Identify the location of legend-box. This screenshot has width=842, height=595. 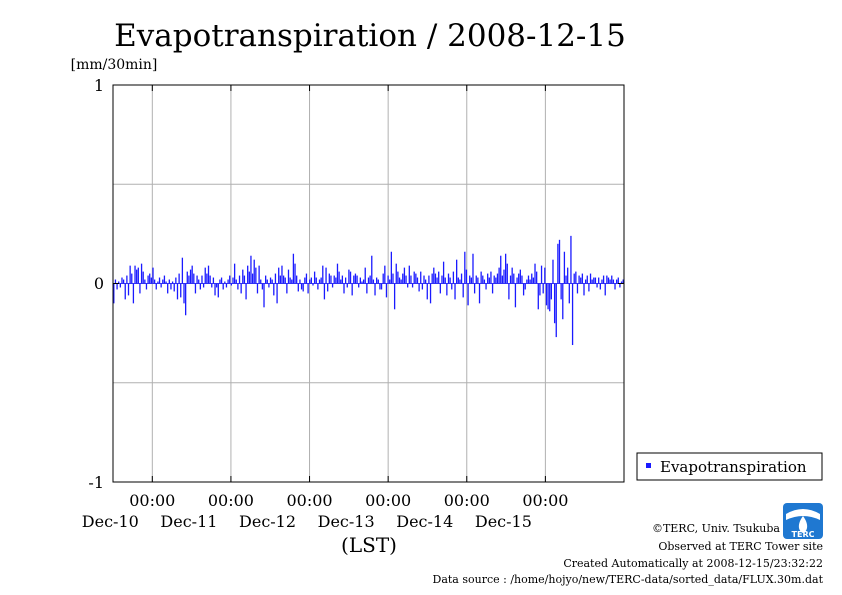
(729, 466).